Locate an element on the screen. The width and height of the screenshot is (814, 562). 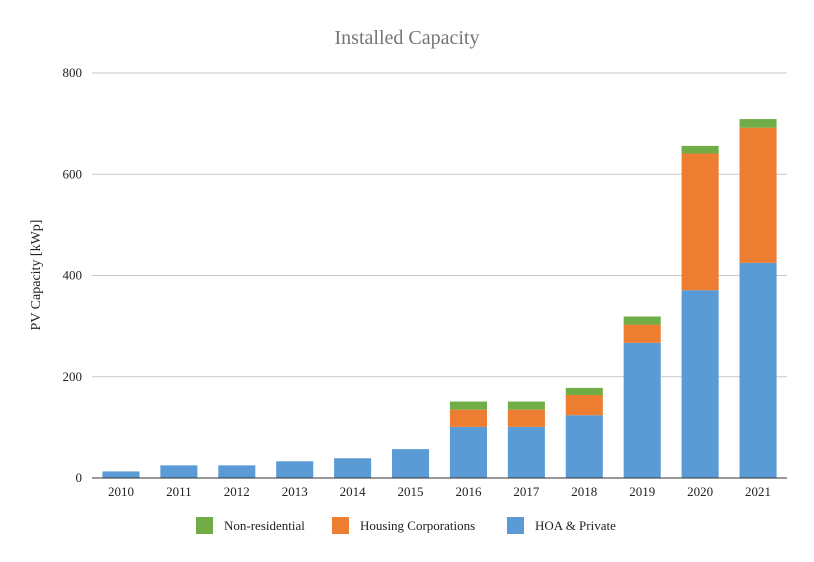
x-tick-label: 2013 is located at coordinates (295, 491).